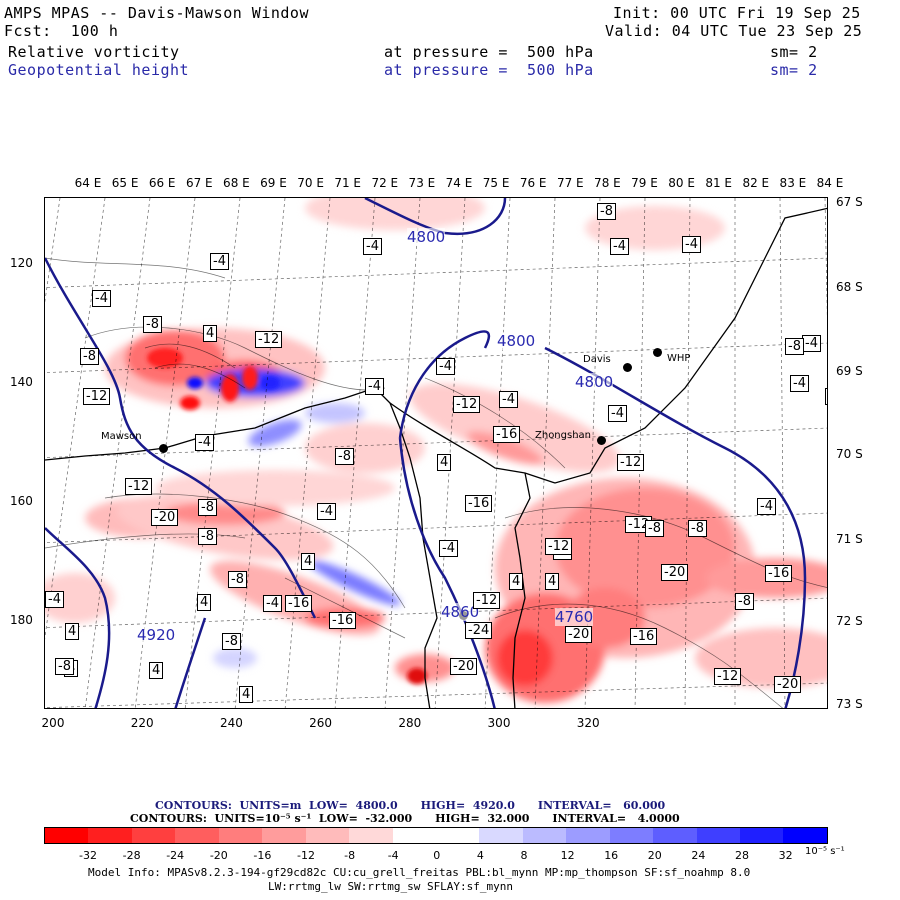  What do you see at coordinates (601, 440) in the screenshot?
I see `station-zhongshan-marker` at bounding box center [601, 440].